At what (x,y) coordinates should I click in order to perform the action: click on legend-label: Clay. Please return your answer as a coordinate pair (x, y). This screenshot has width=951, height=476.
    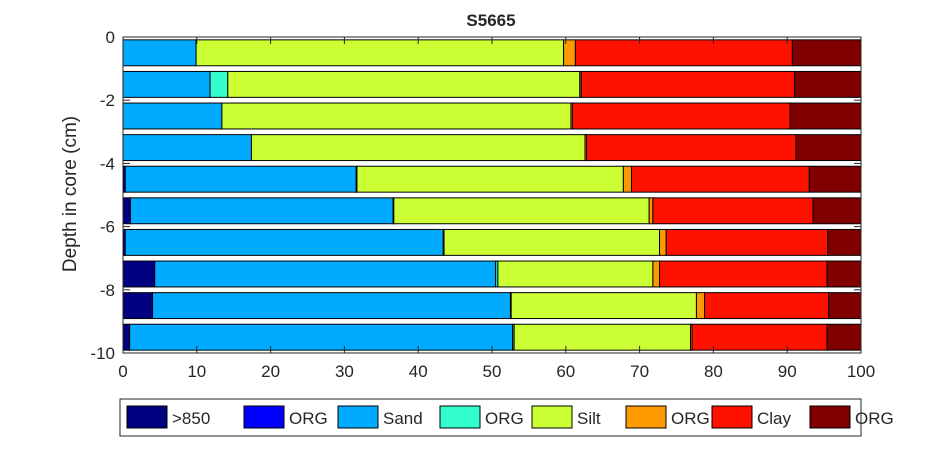
    Looking at the image, I should click on (774, 418).